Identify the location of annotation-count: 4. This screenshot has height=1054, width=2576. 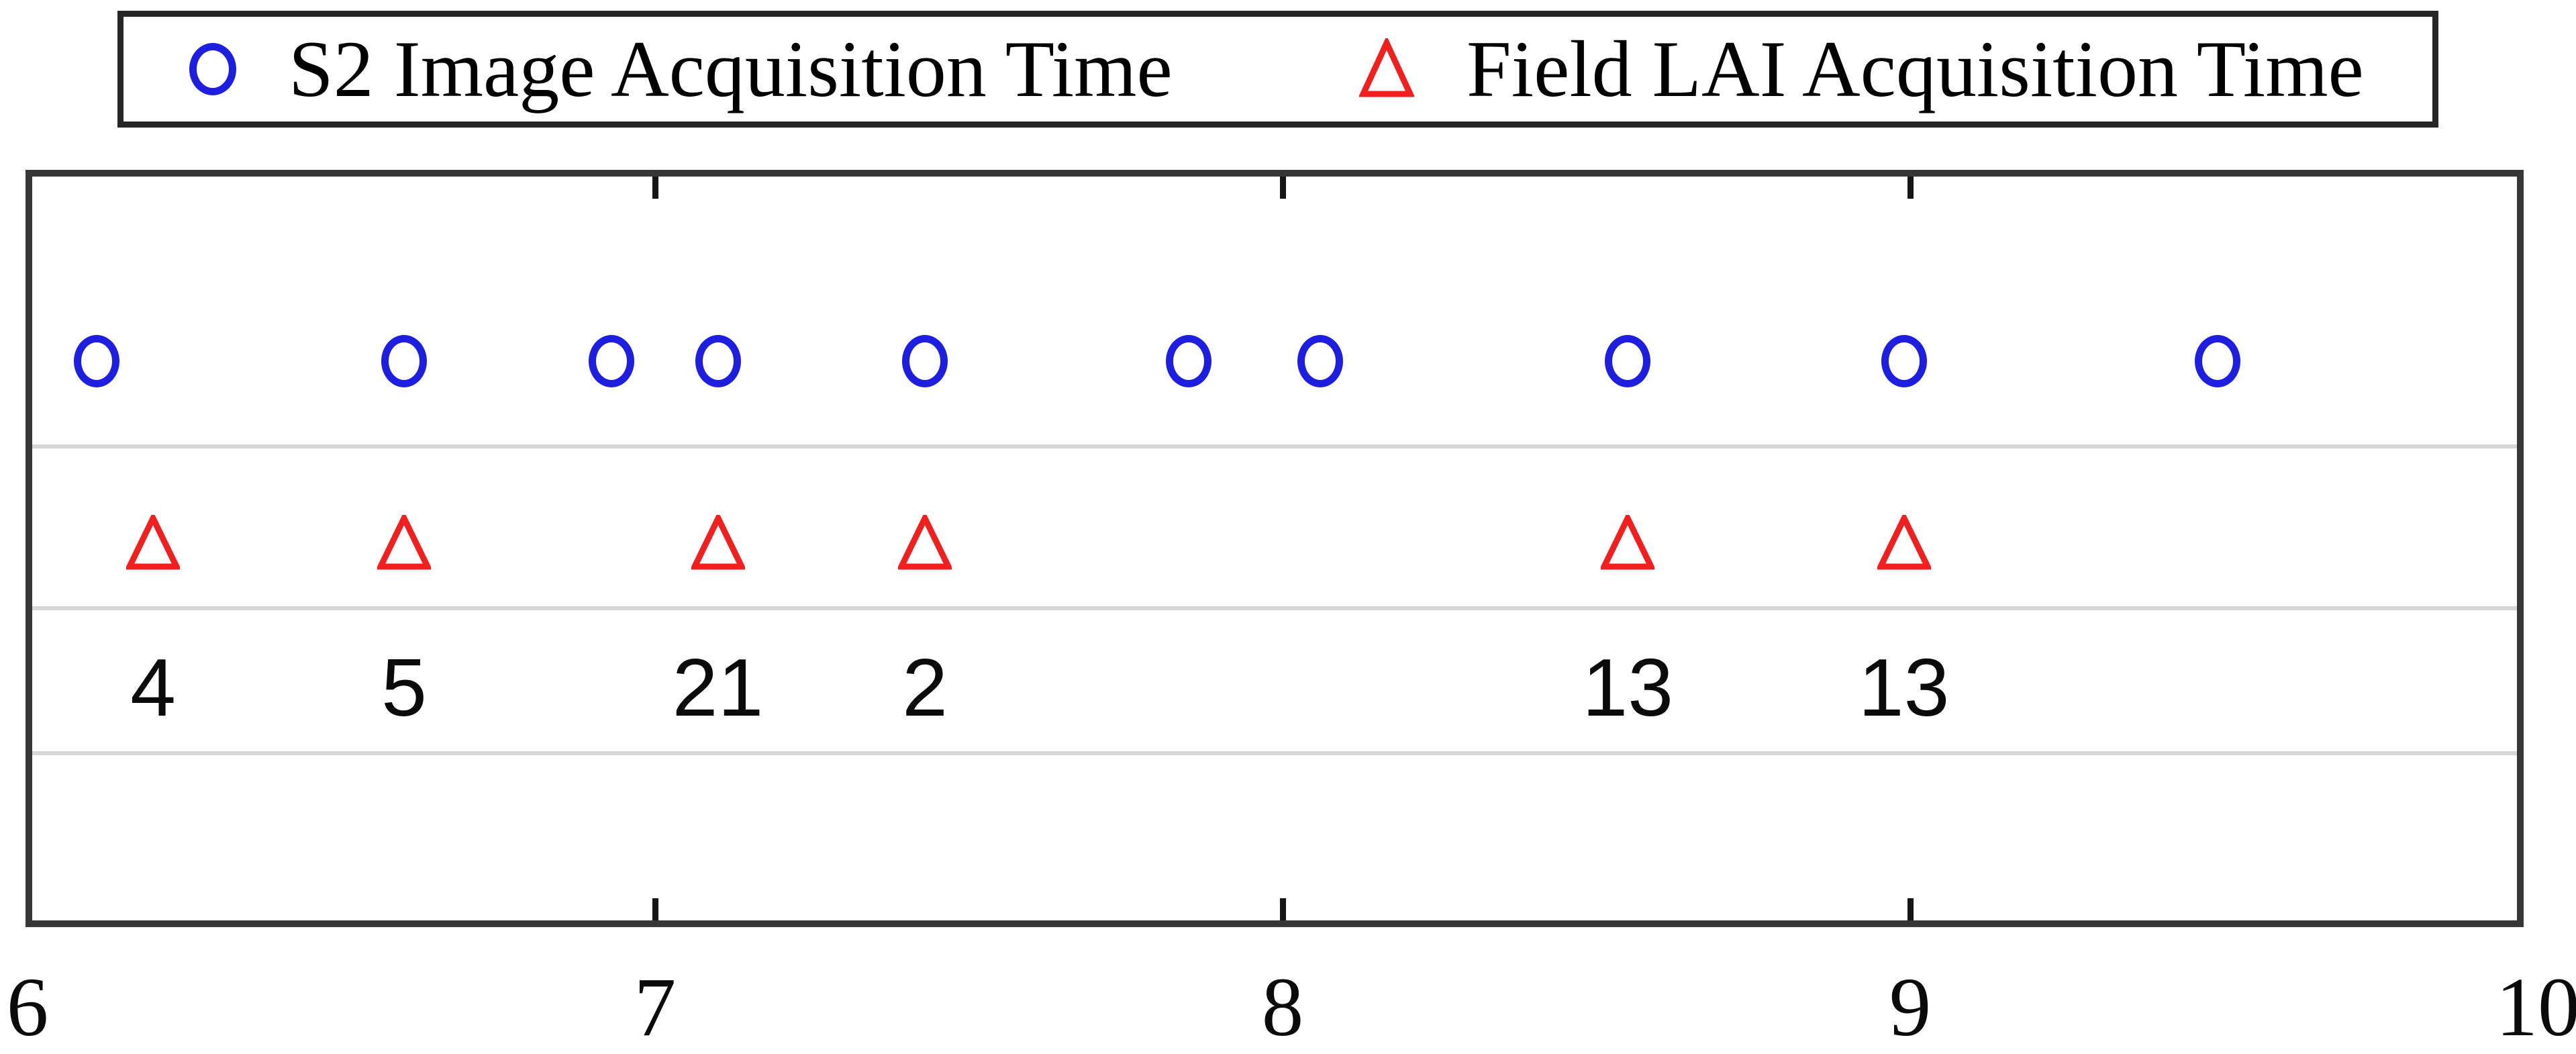
(153, 687).